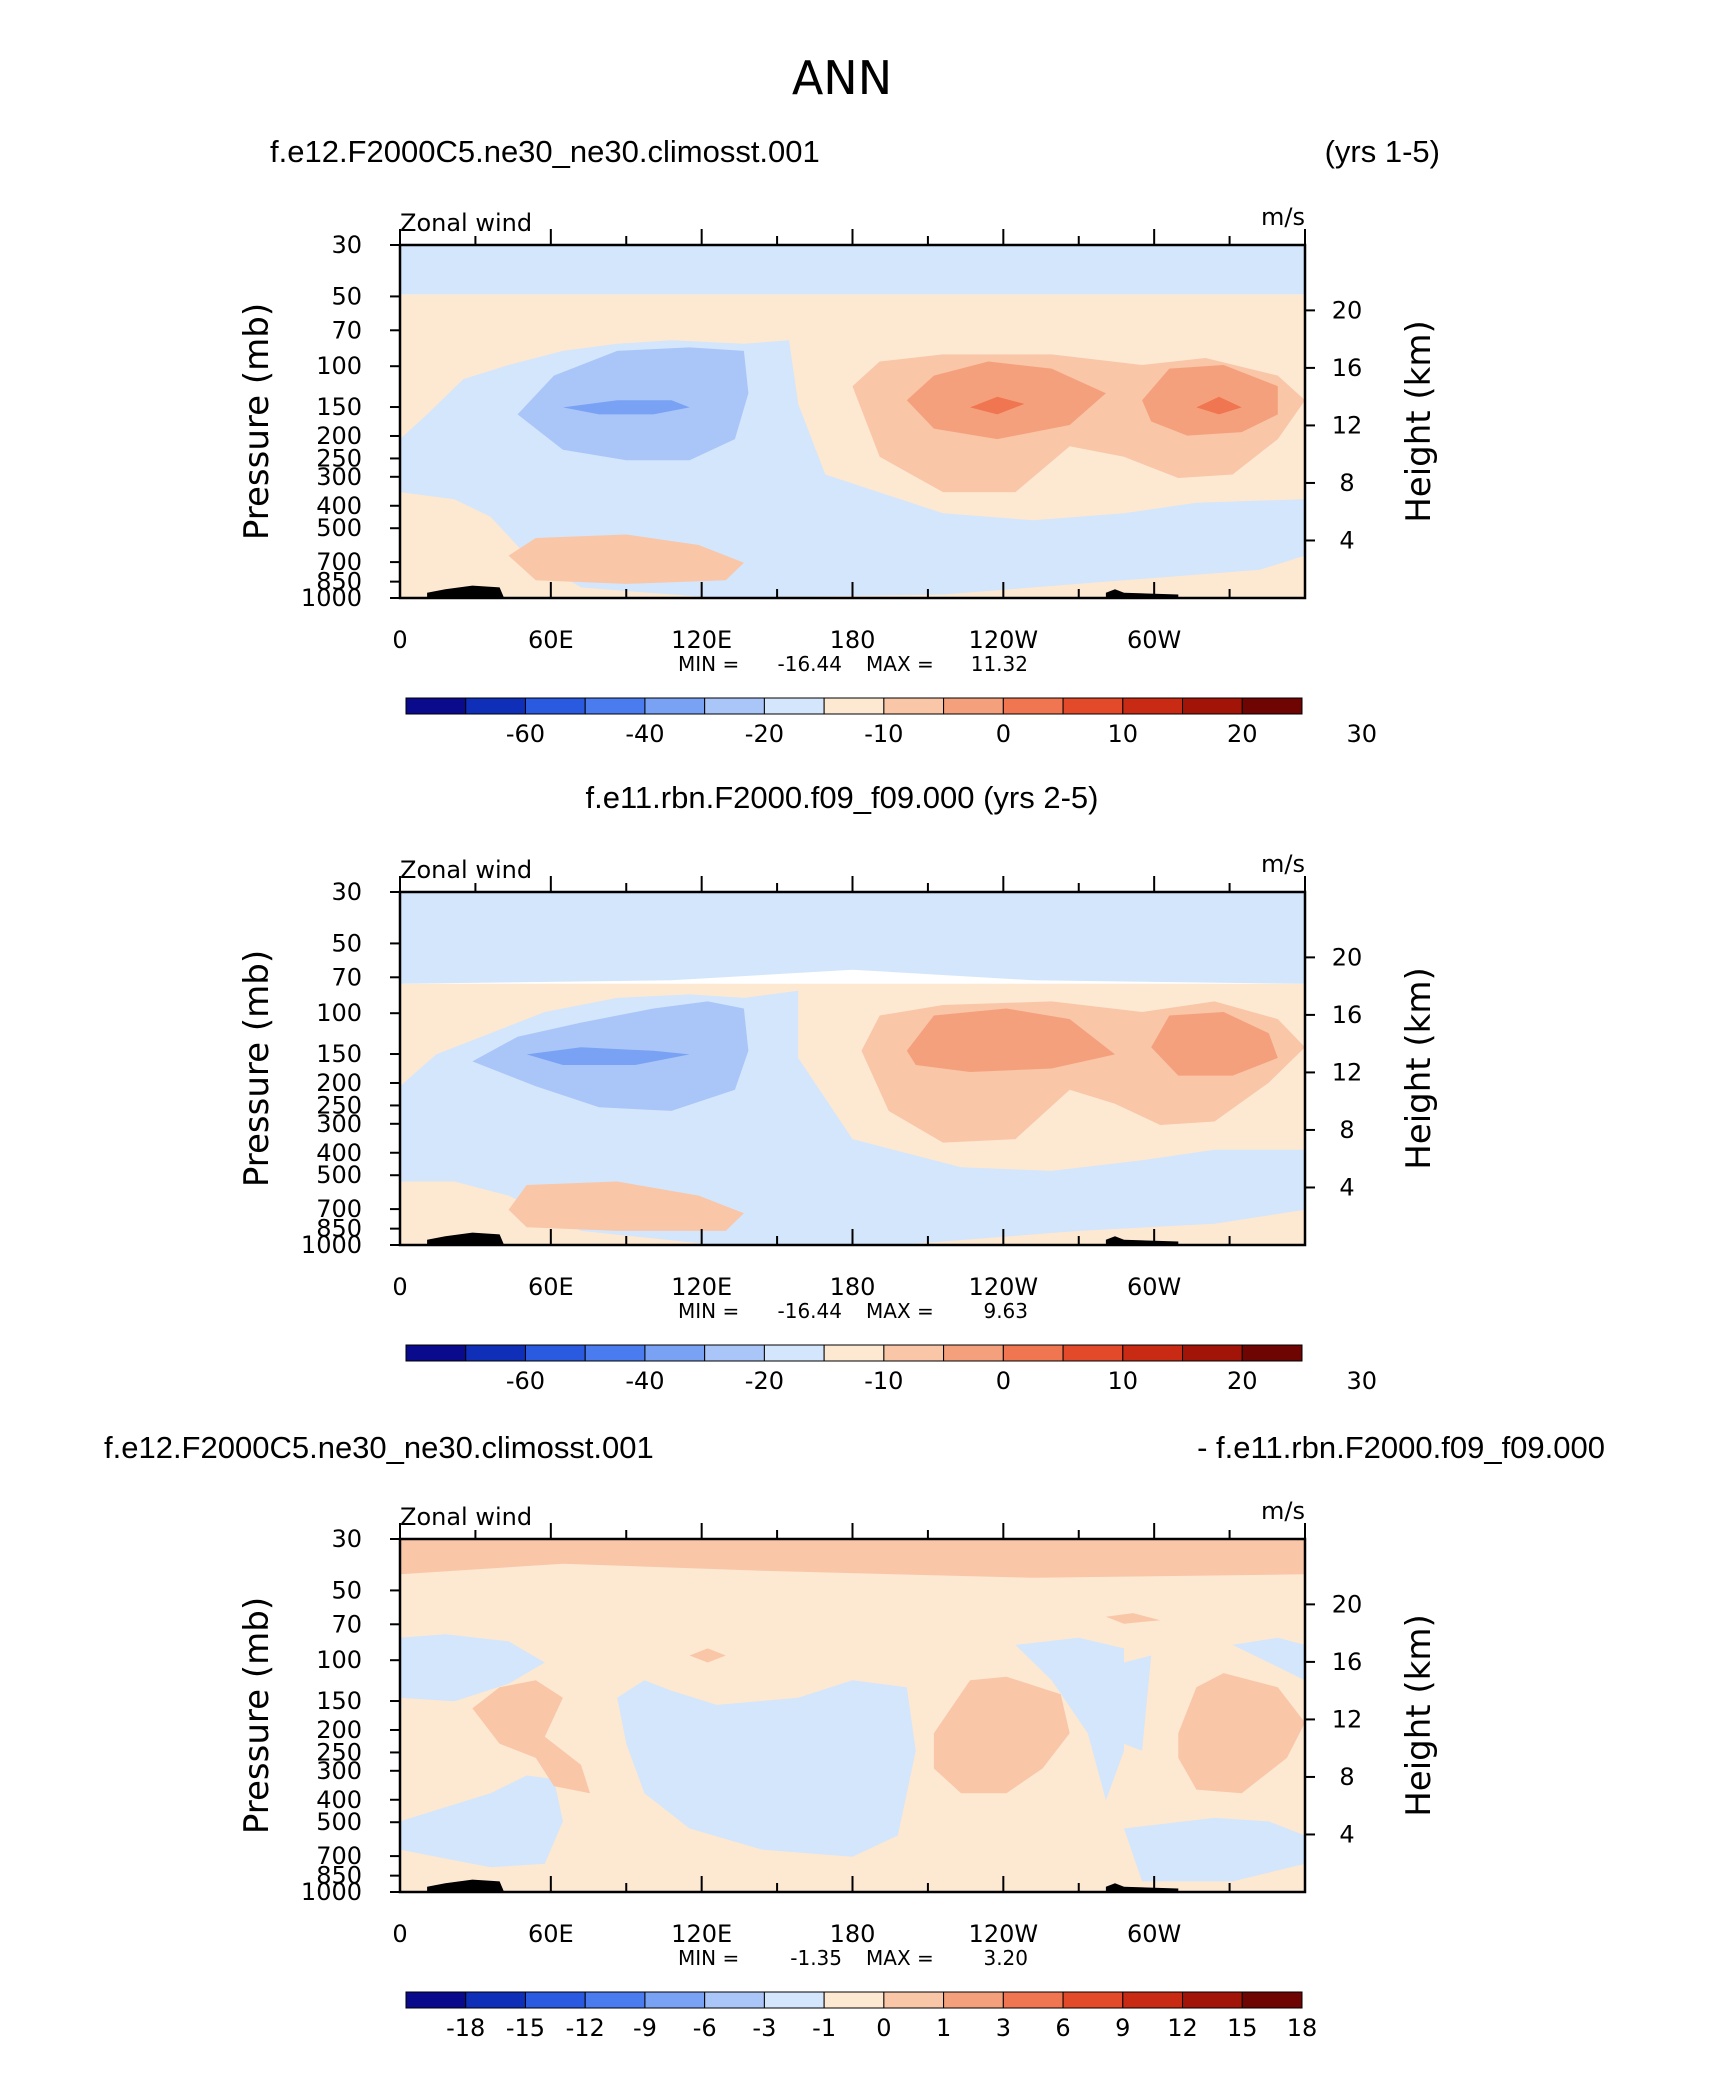  What do you see at coordinates (943, 2028) in the screenshot?
I see `colorbar-label: 1` at bounding box center [943, 2028].